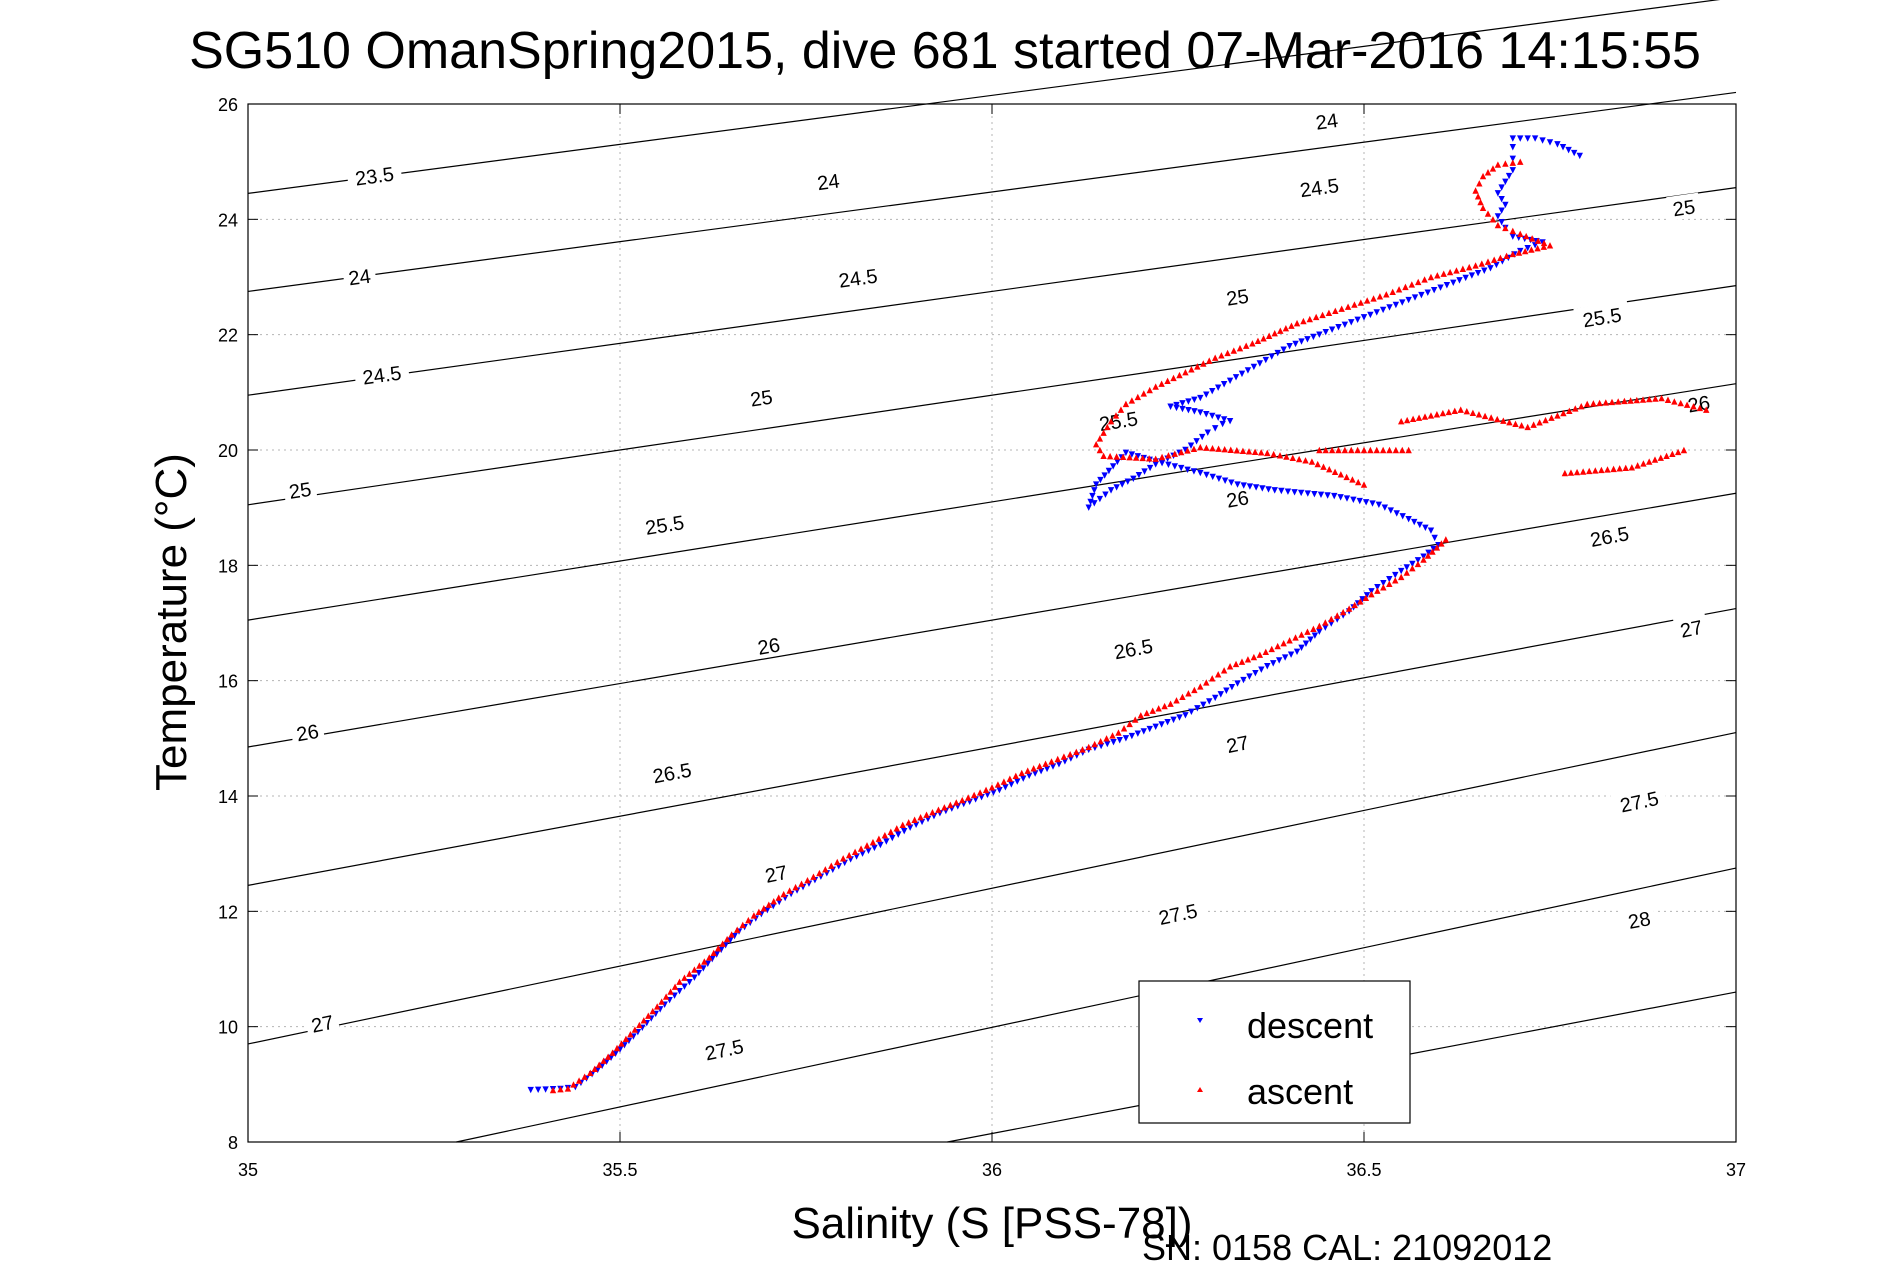 Image resolution: width=1891 pixels, height=1267 pixels. I want to click on density-contour-label: 26, so click(1699, 404).